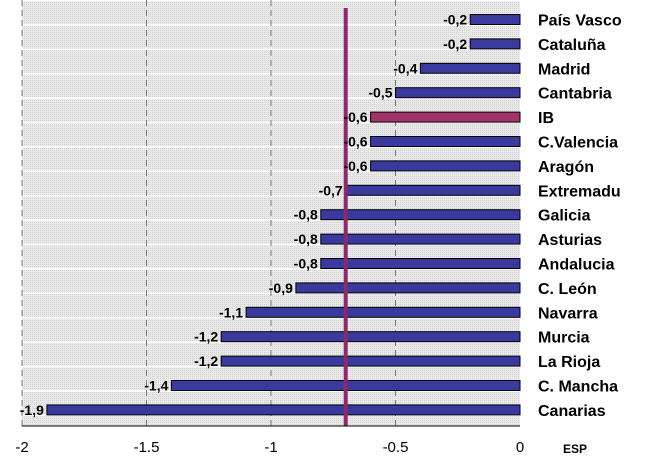 The width and height of the screenshot is (648, 459). What do you see at coordinates (579, 191) in the screenshot?
I see `category-label: Extremadu` at bounding box center [579, 191].